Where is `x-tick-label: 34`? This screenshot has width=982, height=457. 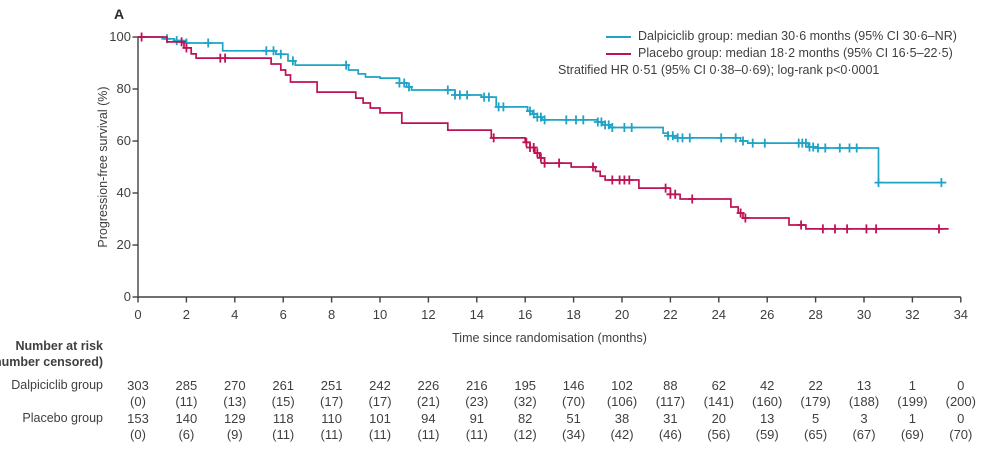 x-tick-label: 34 is located at coordinates (961, 314).